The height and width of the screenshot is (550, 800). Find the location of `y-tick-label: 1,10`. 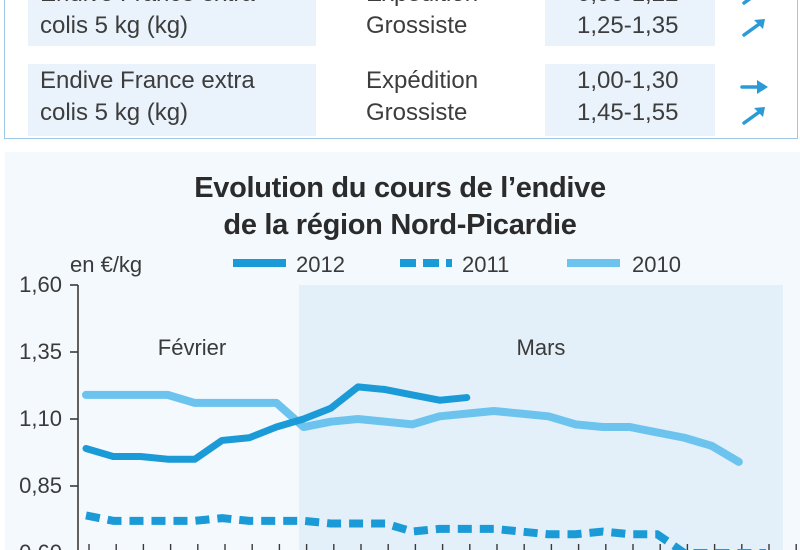

y-tick-label: 1,10 is located at coordinates (40, 418).